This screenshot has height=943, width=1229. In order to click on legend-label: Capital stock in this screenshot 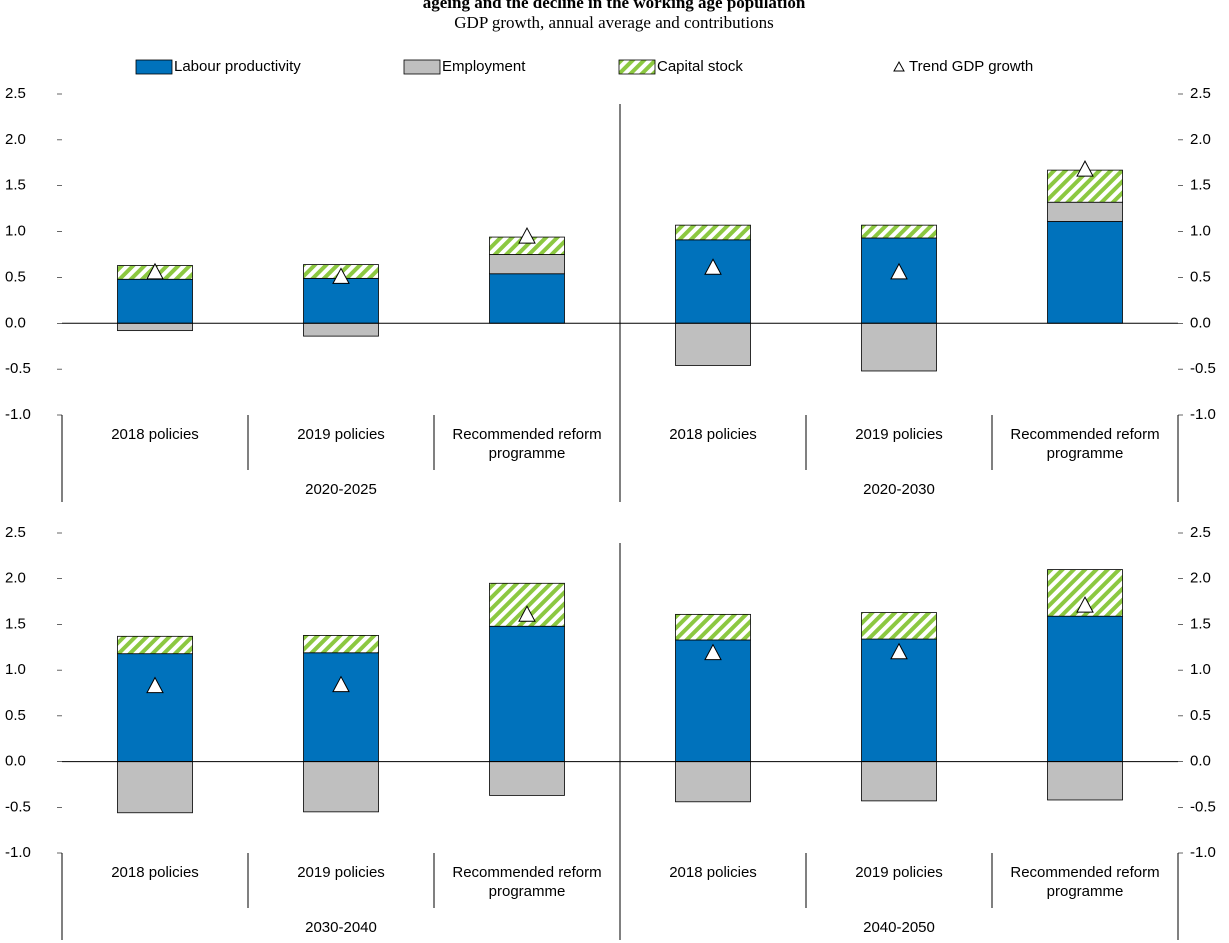, I will do `click(700, 66)`.